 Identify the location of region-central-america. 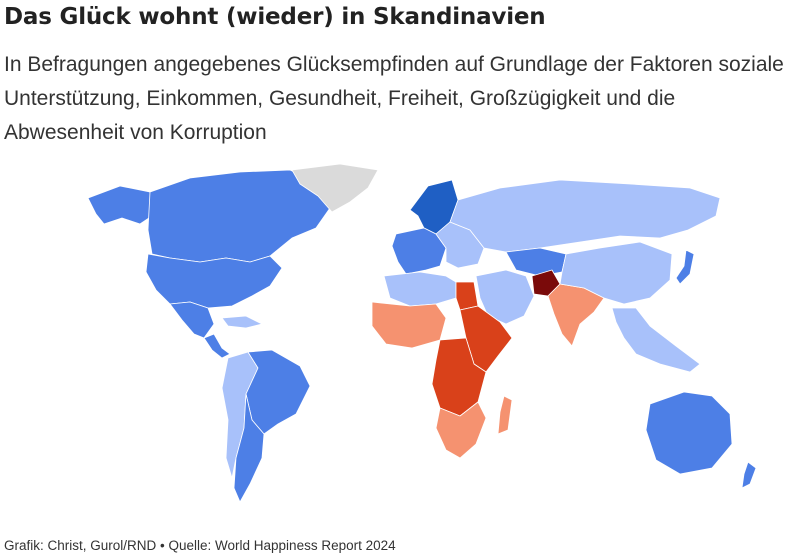
(217, 346).